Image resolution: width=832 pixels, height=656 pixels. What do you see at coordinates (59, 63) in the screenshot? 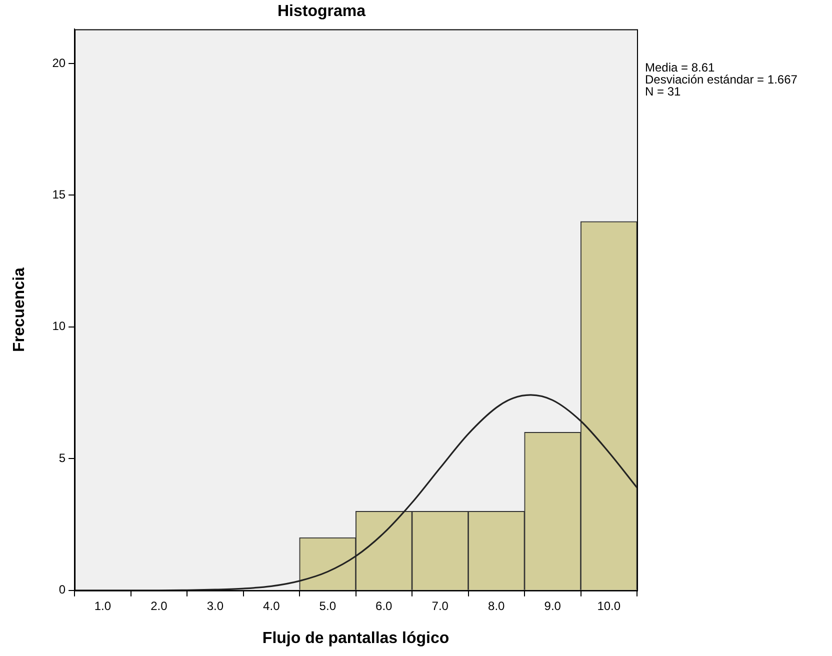
I see `y-tick-label: 20` at bounding box center [59, 63].